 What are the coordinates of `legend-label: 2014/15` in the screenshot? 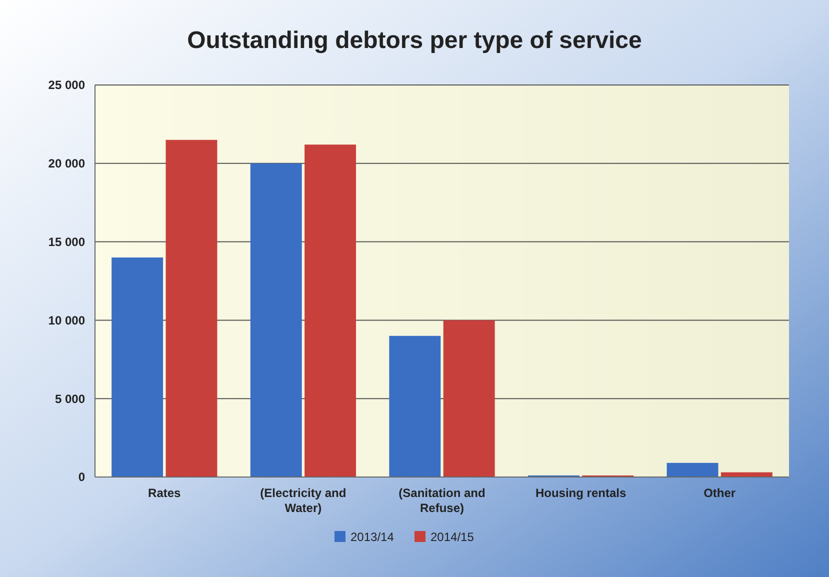 It's located at (452, 537).